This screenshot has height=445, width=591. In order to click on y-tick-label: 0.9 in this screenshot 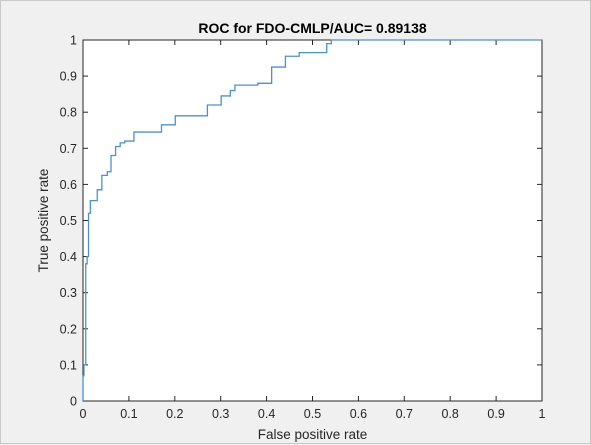, I will do `click(68, 77)`.